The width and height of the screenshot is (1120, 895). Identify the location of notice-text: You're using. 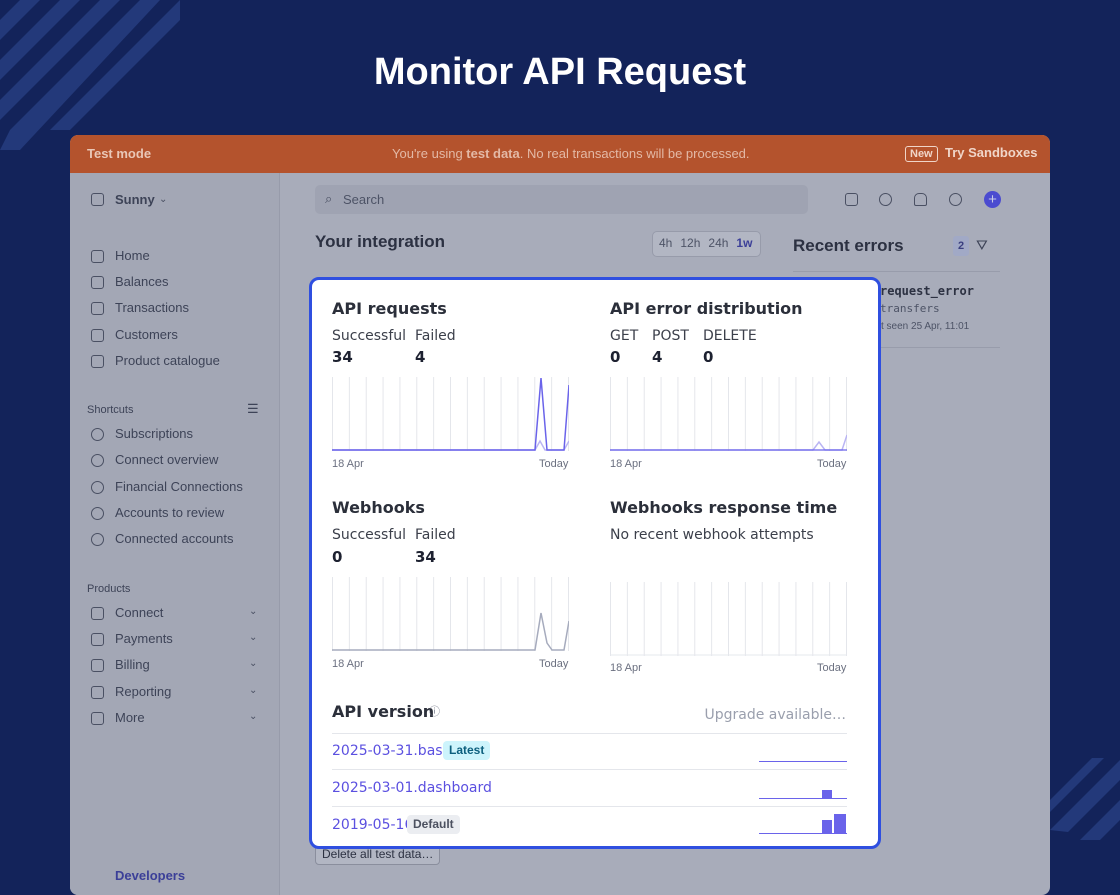
(429, 153).